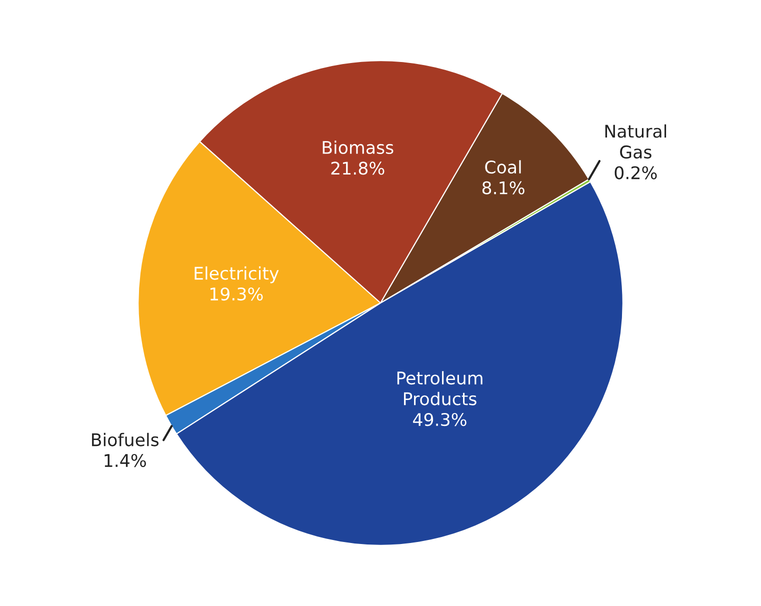 The height and width of the screenshot is (606, 761). I want to click on data-label: 0.2%, so click(635, 173).